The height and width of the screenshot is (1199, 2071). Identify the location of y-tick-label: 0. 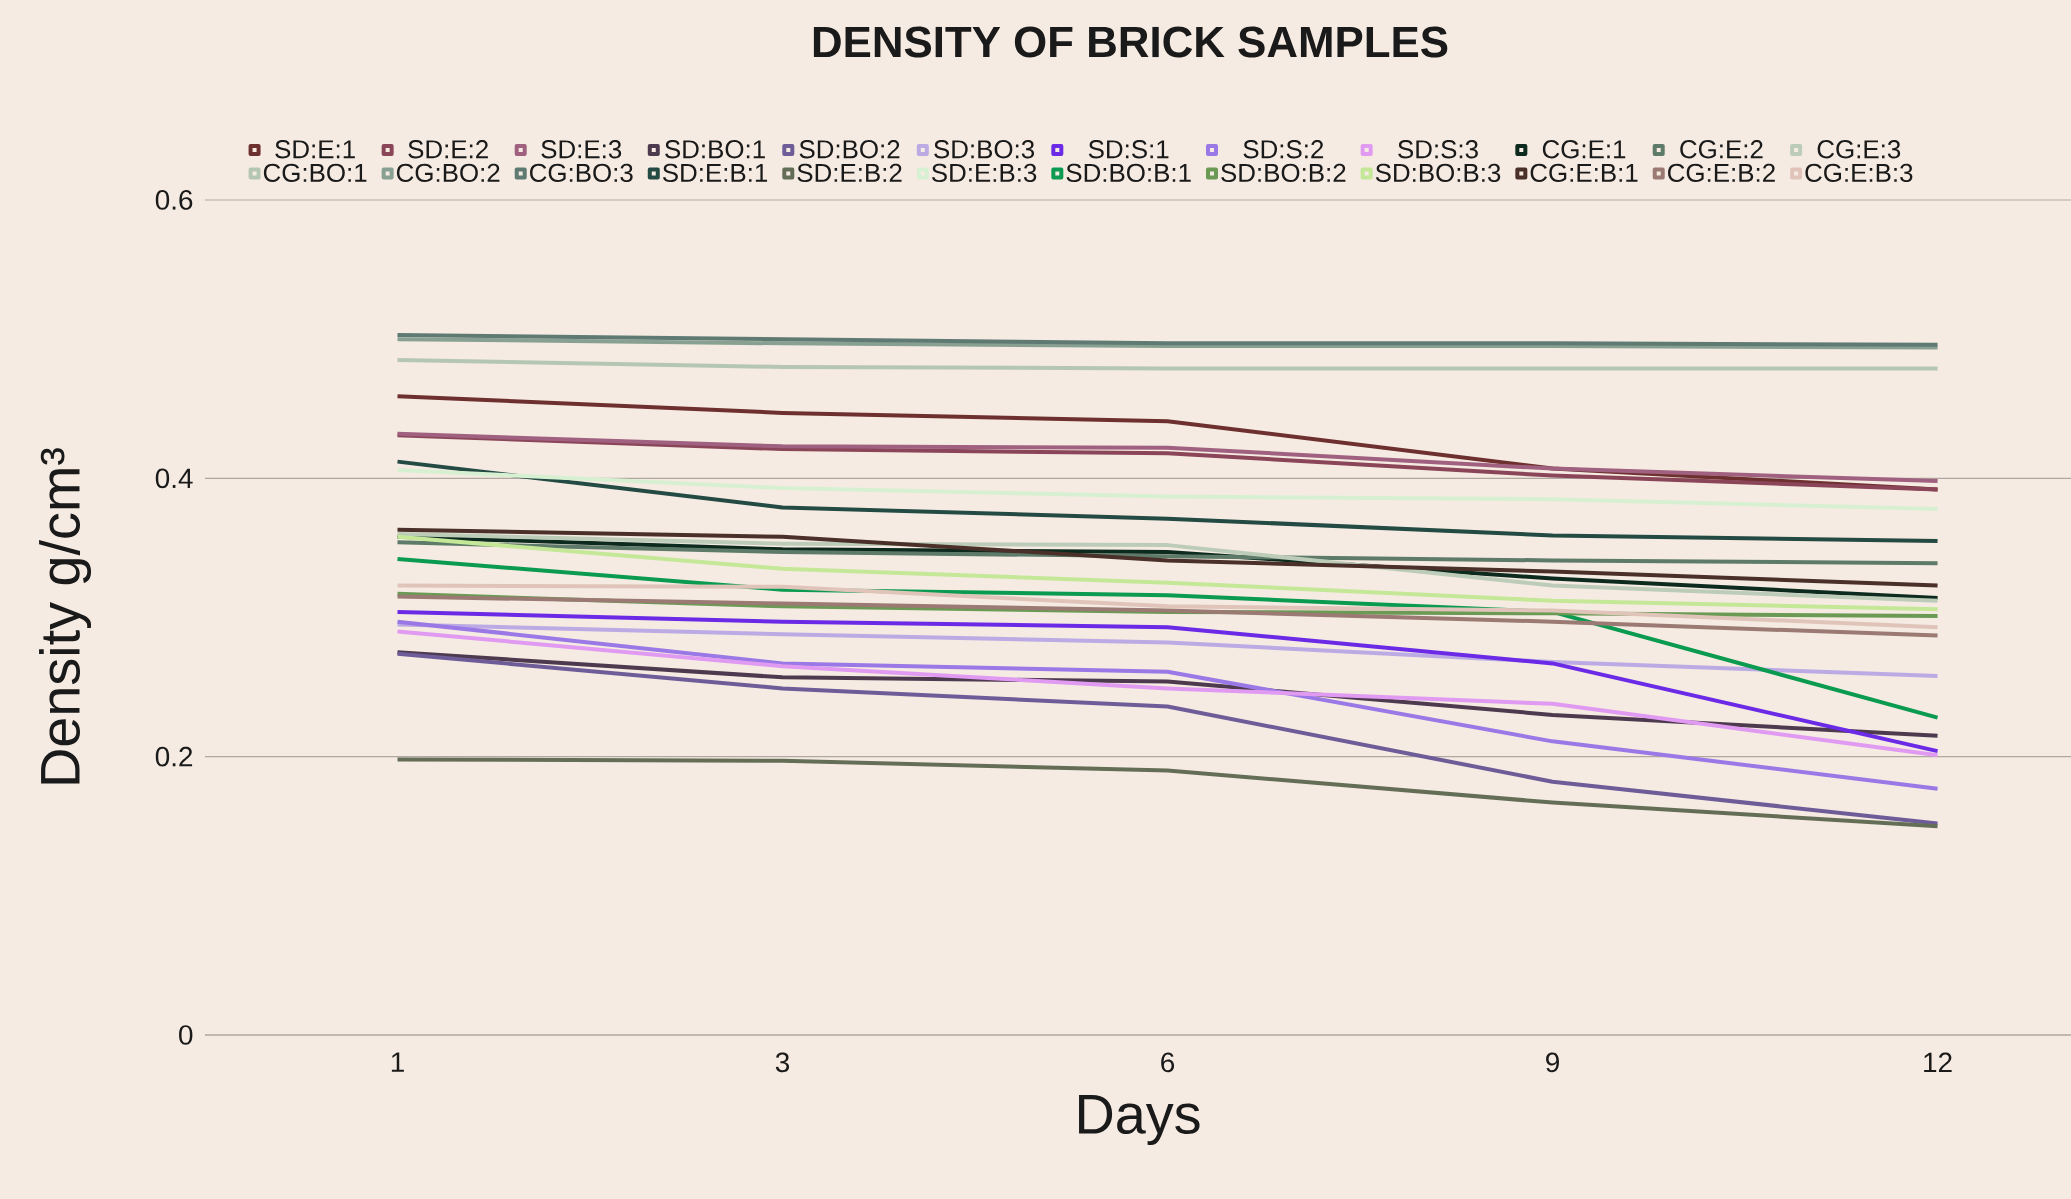
(186, 1035).